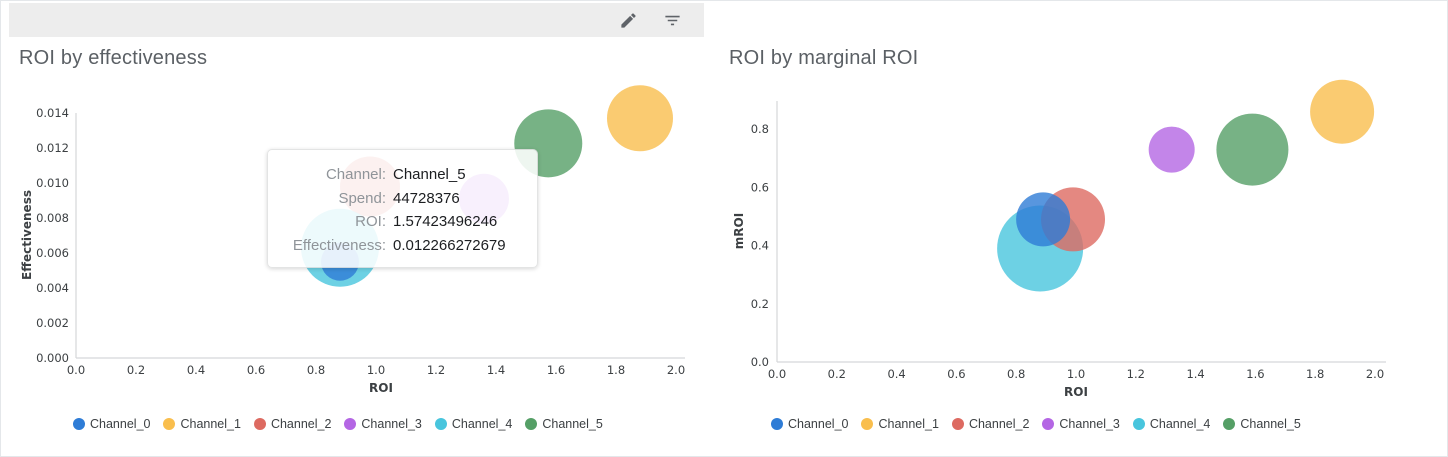  Describe the element at coordinates (355, 174) in the screenshot. I see `tooltip-label: Channel:` at that location.